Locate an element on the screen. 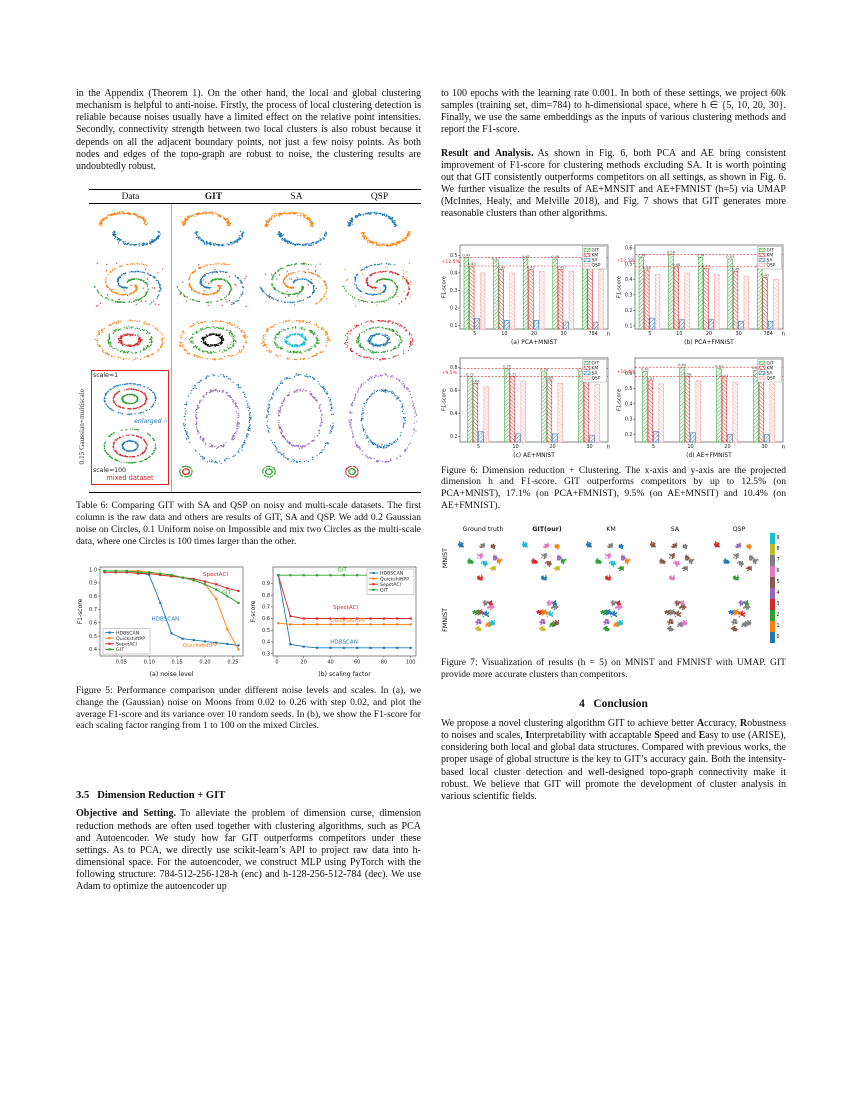 This screenshot has width=850, height=1100. result-label: Result and Analysis. is located at coordinates (487, 153).